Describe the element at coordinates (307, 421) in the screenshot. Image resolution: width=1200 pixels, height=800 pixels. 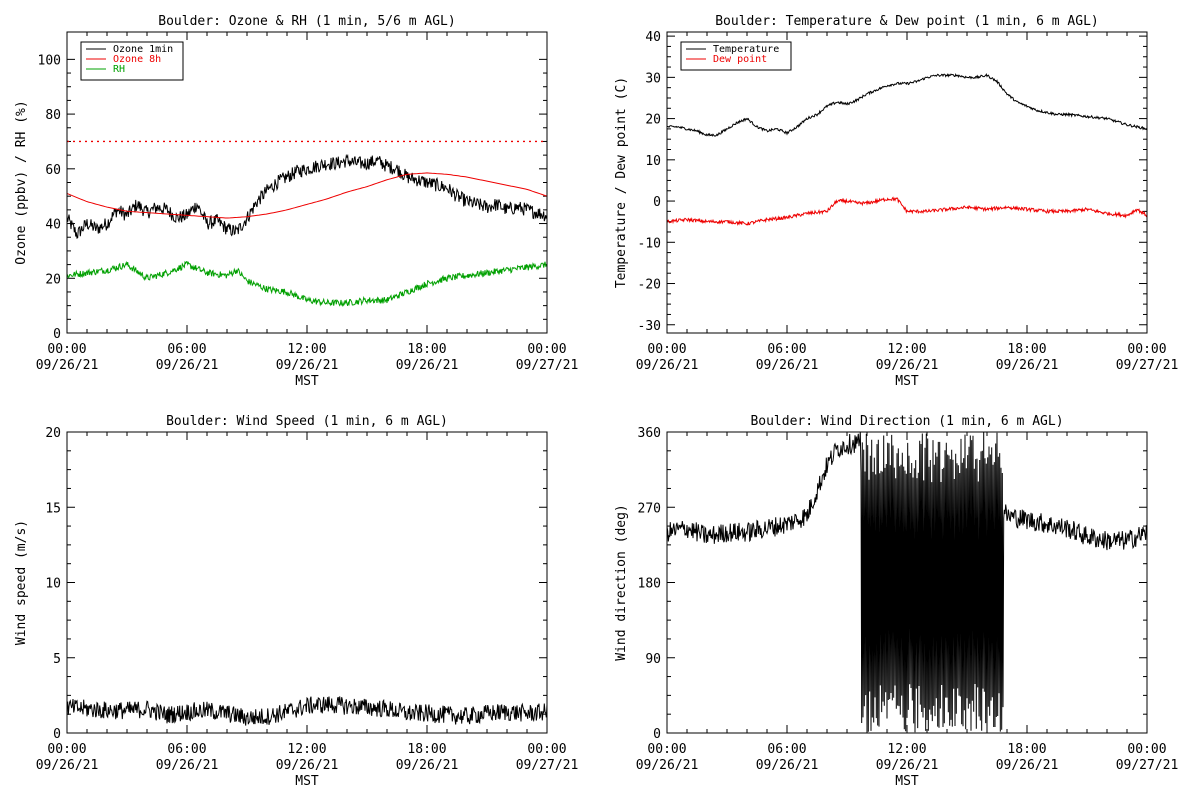
I see `chart-title: Boulder: Wind Speed (1 min, 6 m AGL)` at that location.